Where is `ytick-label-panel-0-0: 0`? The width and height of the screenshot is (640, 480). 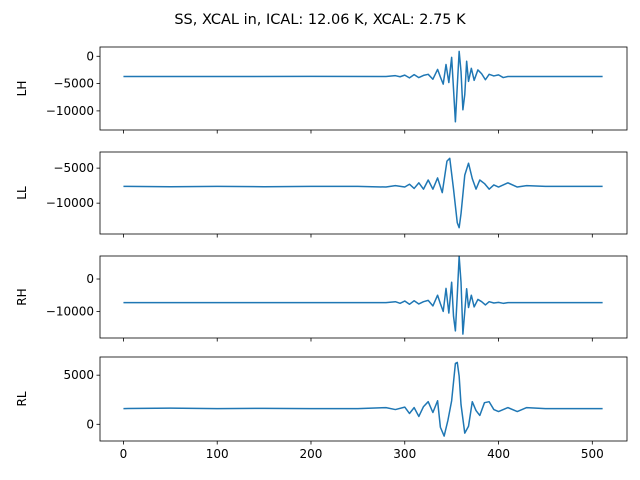 ytick-label-panel-0-0: 0 is located at coordinates (90, 56).